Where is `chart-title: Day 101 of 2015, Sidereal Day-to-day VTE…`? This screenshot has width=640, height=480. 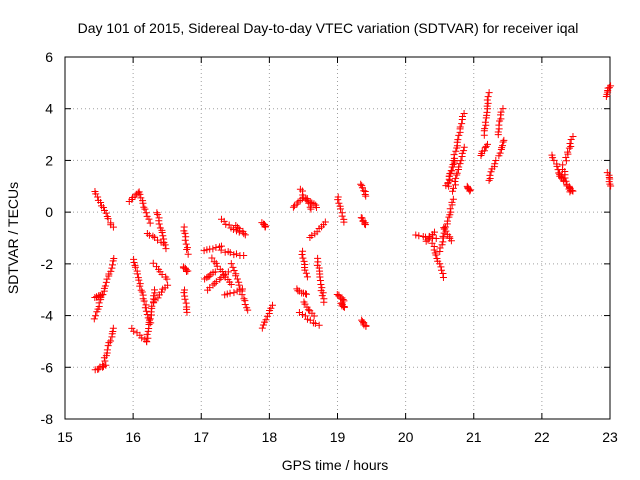 chart-title: Day 101 of 2015, Sidereal Day-to-day VTE… is located at coordinates (328, 28).